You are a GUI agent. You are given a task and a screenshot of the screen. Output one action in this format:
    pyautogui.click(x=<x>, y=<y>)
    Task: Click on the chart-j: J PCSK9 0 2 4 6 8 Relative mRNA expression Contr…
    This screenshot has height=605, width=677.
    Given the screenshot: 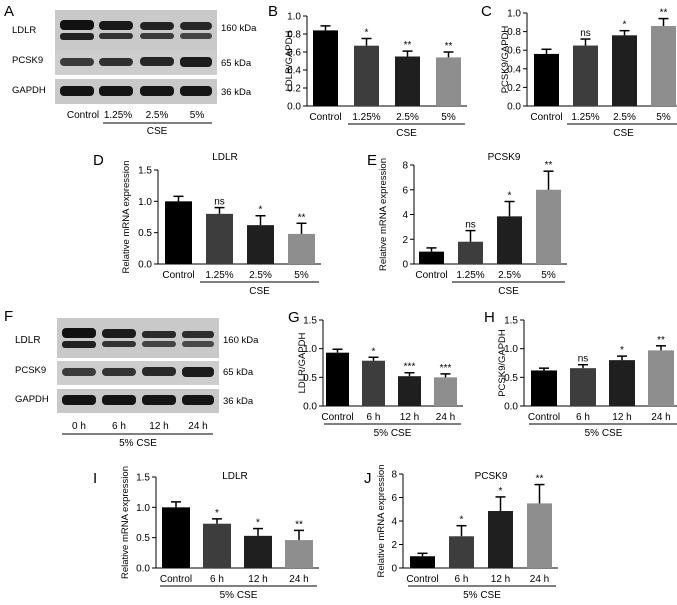 What is the action you would take?
    pyautogui.click(x=461, y=533)
    